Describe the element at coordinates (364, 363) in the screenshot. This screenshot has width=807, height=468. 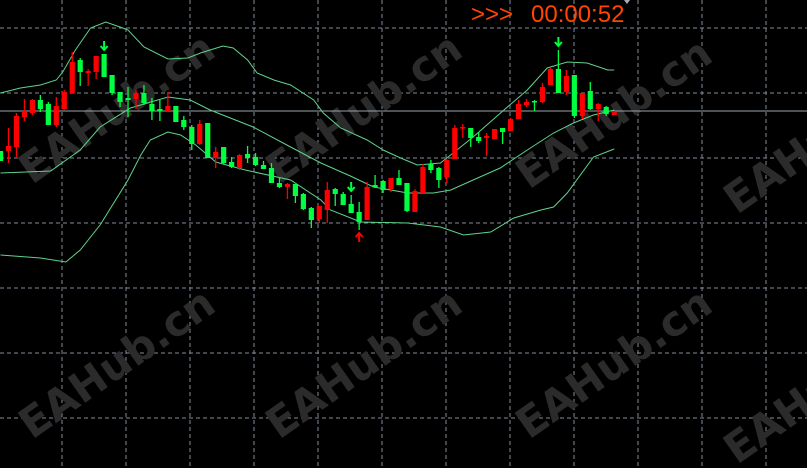
I see `watermark-text: EAHub.cn` at that location.